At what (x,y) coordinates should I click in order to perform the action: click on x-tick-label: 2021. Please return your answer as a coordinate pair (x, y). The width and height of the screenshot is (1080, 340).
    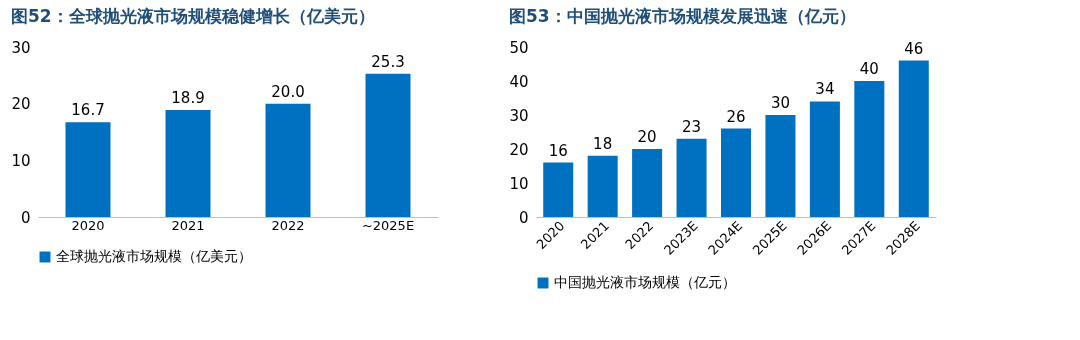
    Looking at the image, I should click on (188, 225).